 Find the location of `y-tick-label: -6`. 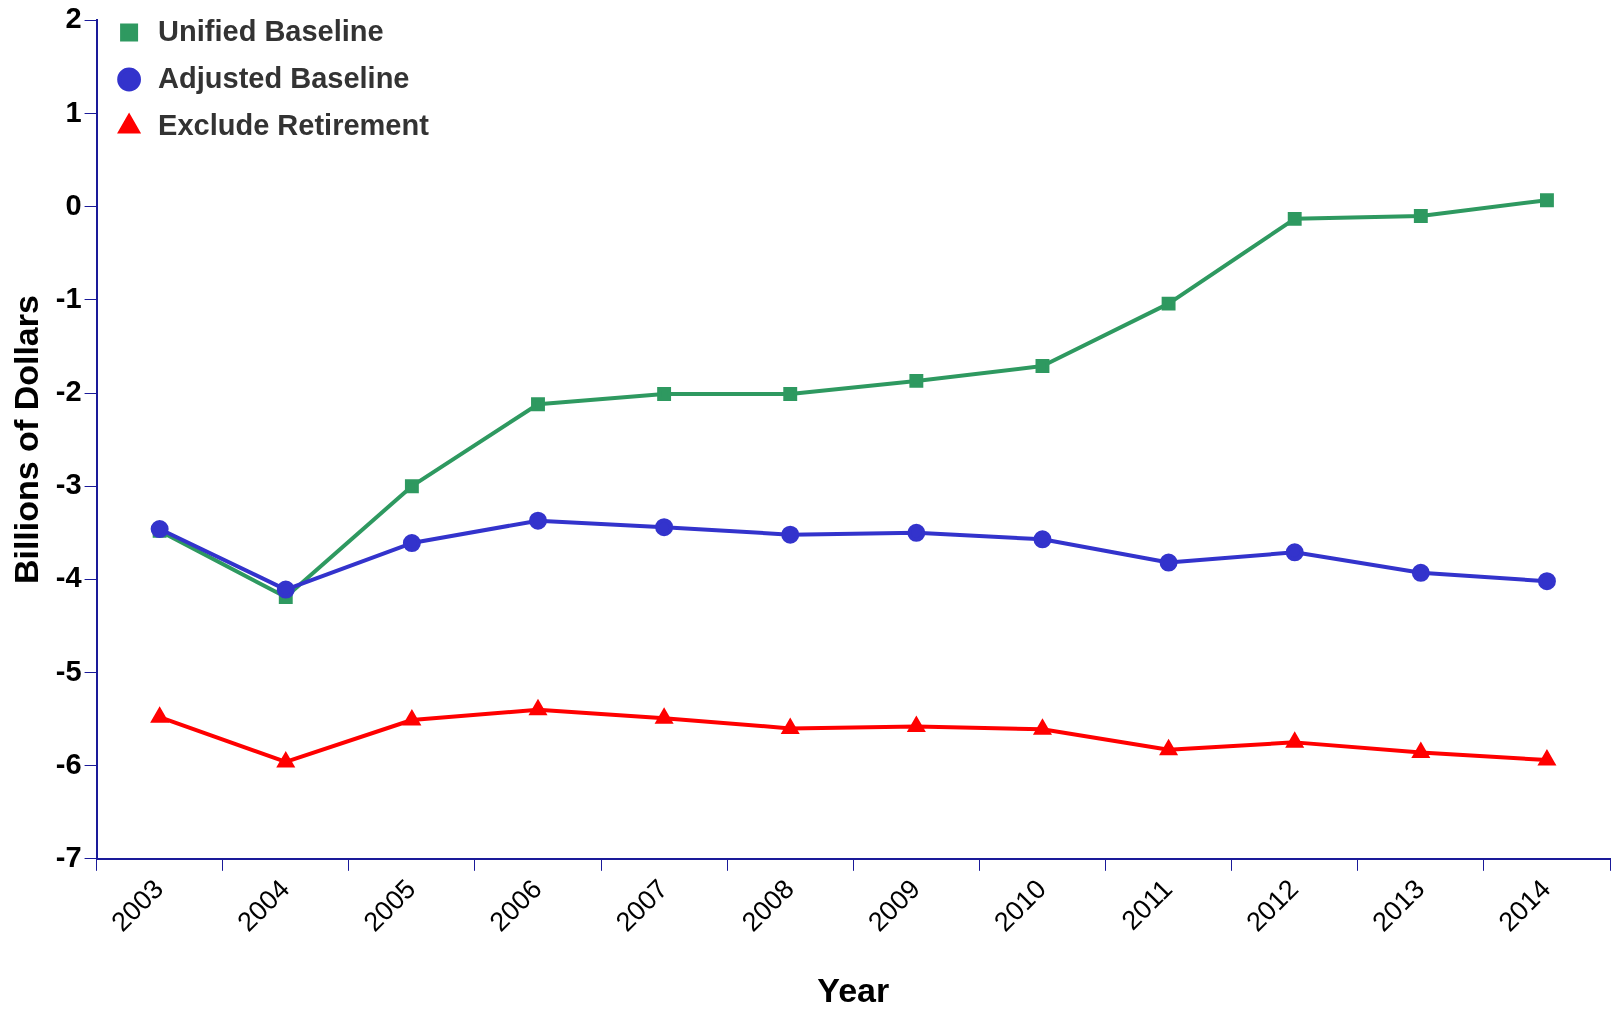

y-tick-label: -6 is located at coordinates (68, 763).